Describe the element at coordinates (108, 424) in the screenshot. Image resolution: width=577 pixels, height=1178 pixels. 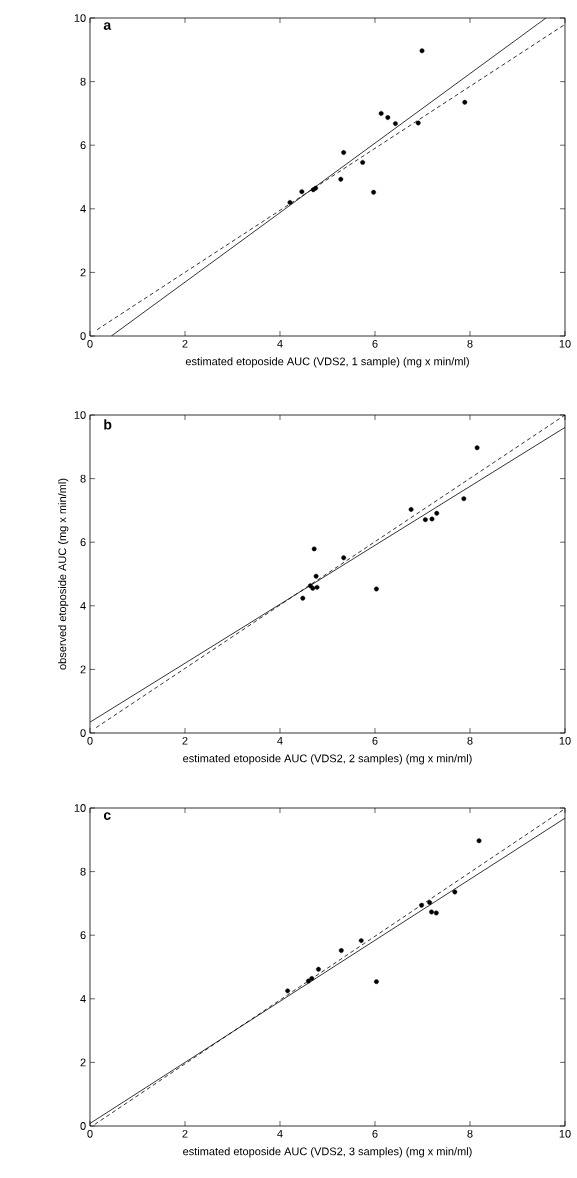
I see `chart-title: b` at that location.